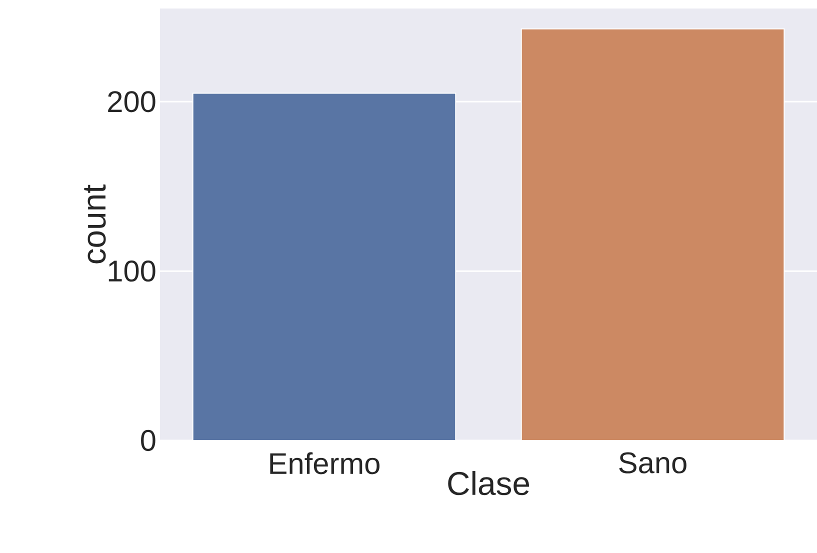  Describe the element at coordinates (95, 224) in the screenshot. I see `y-axis-title: count` at that location.